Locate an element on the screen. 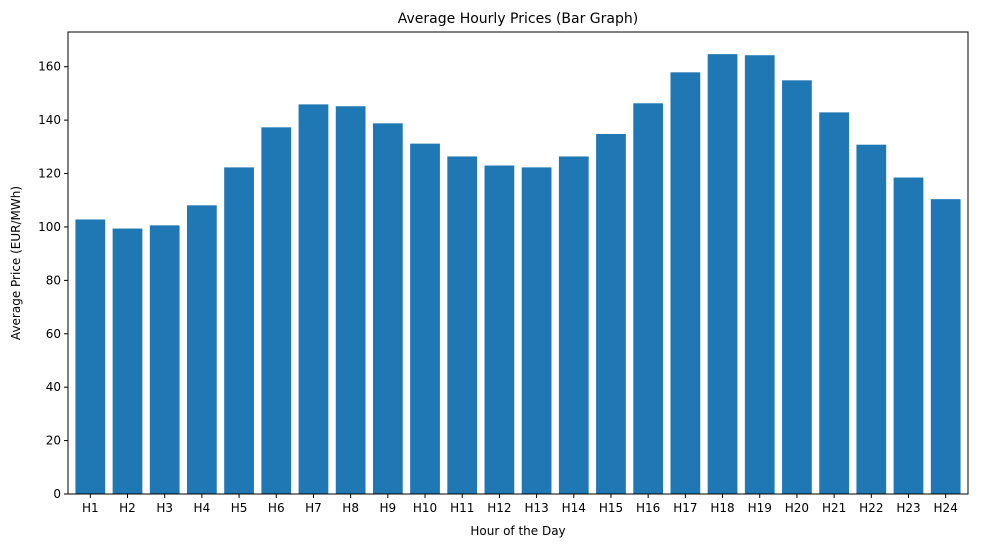 Image resolution: width=1005 pixels, height=547 pixels. bar-h8 is located at coordinates (350, 300).